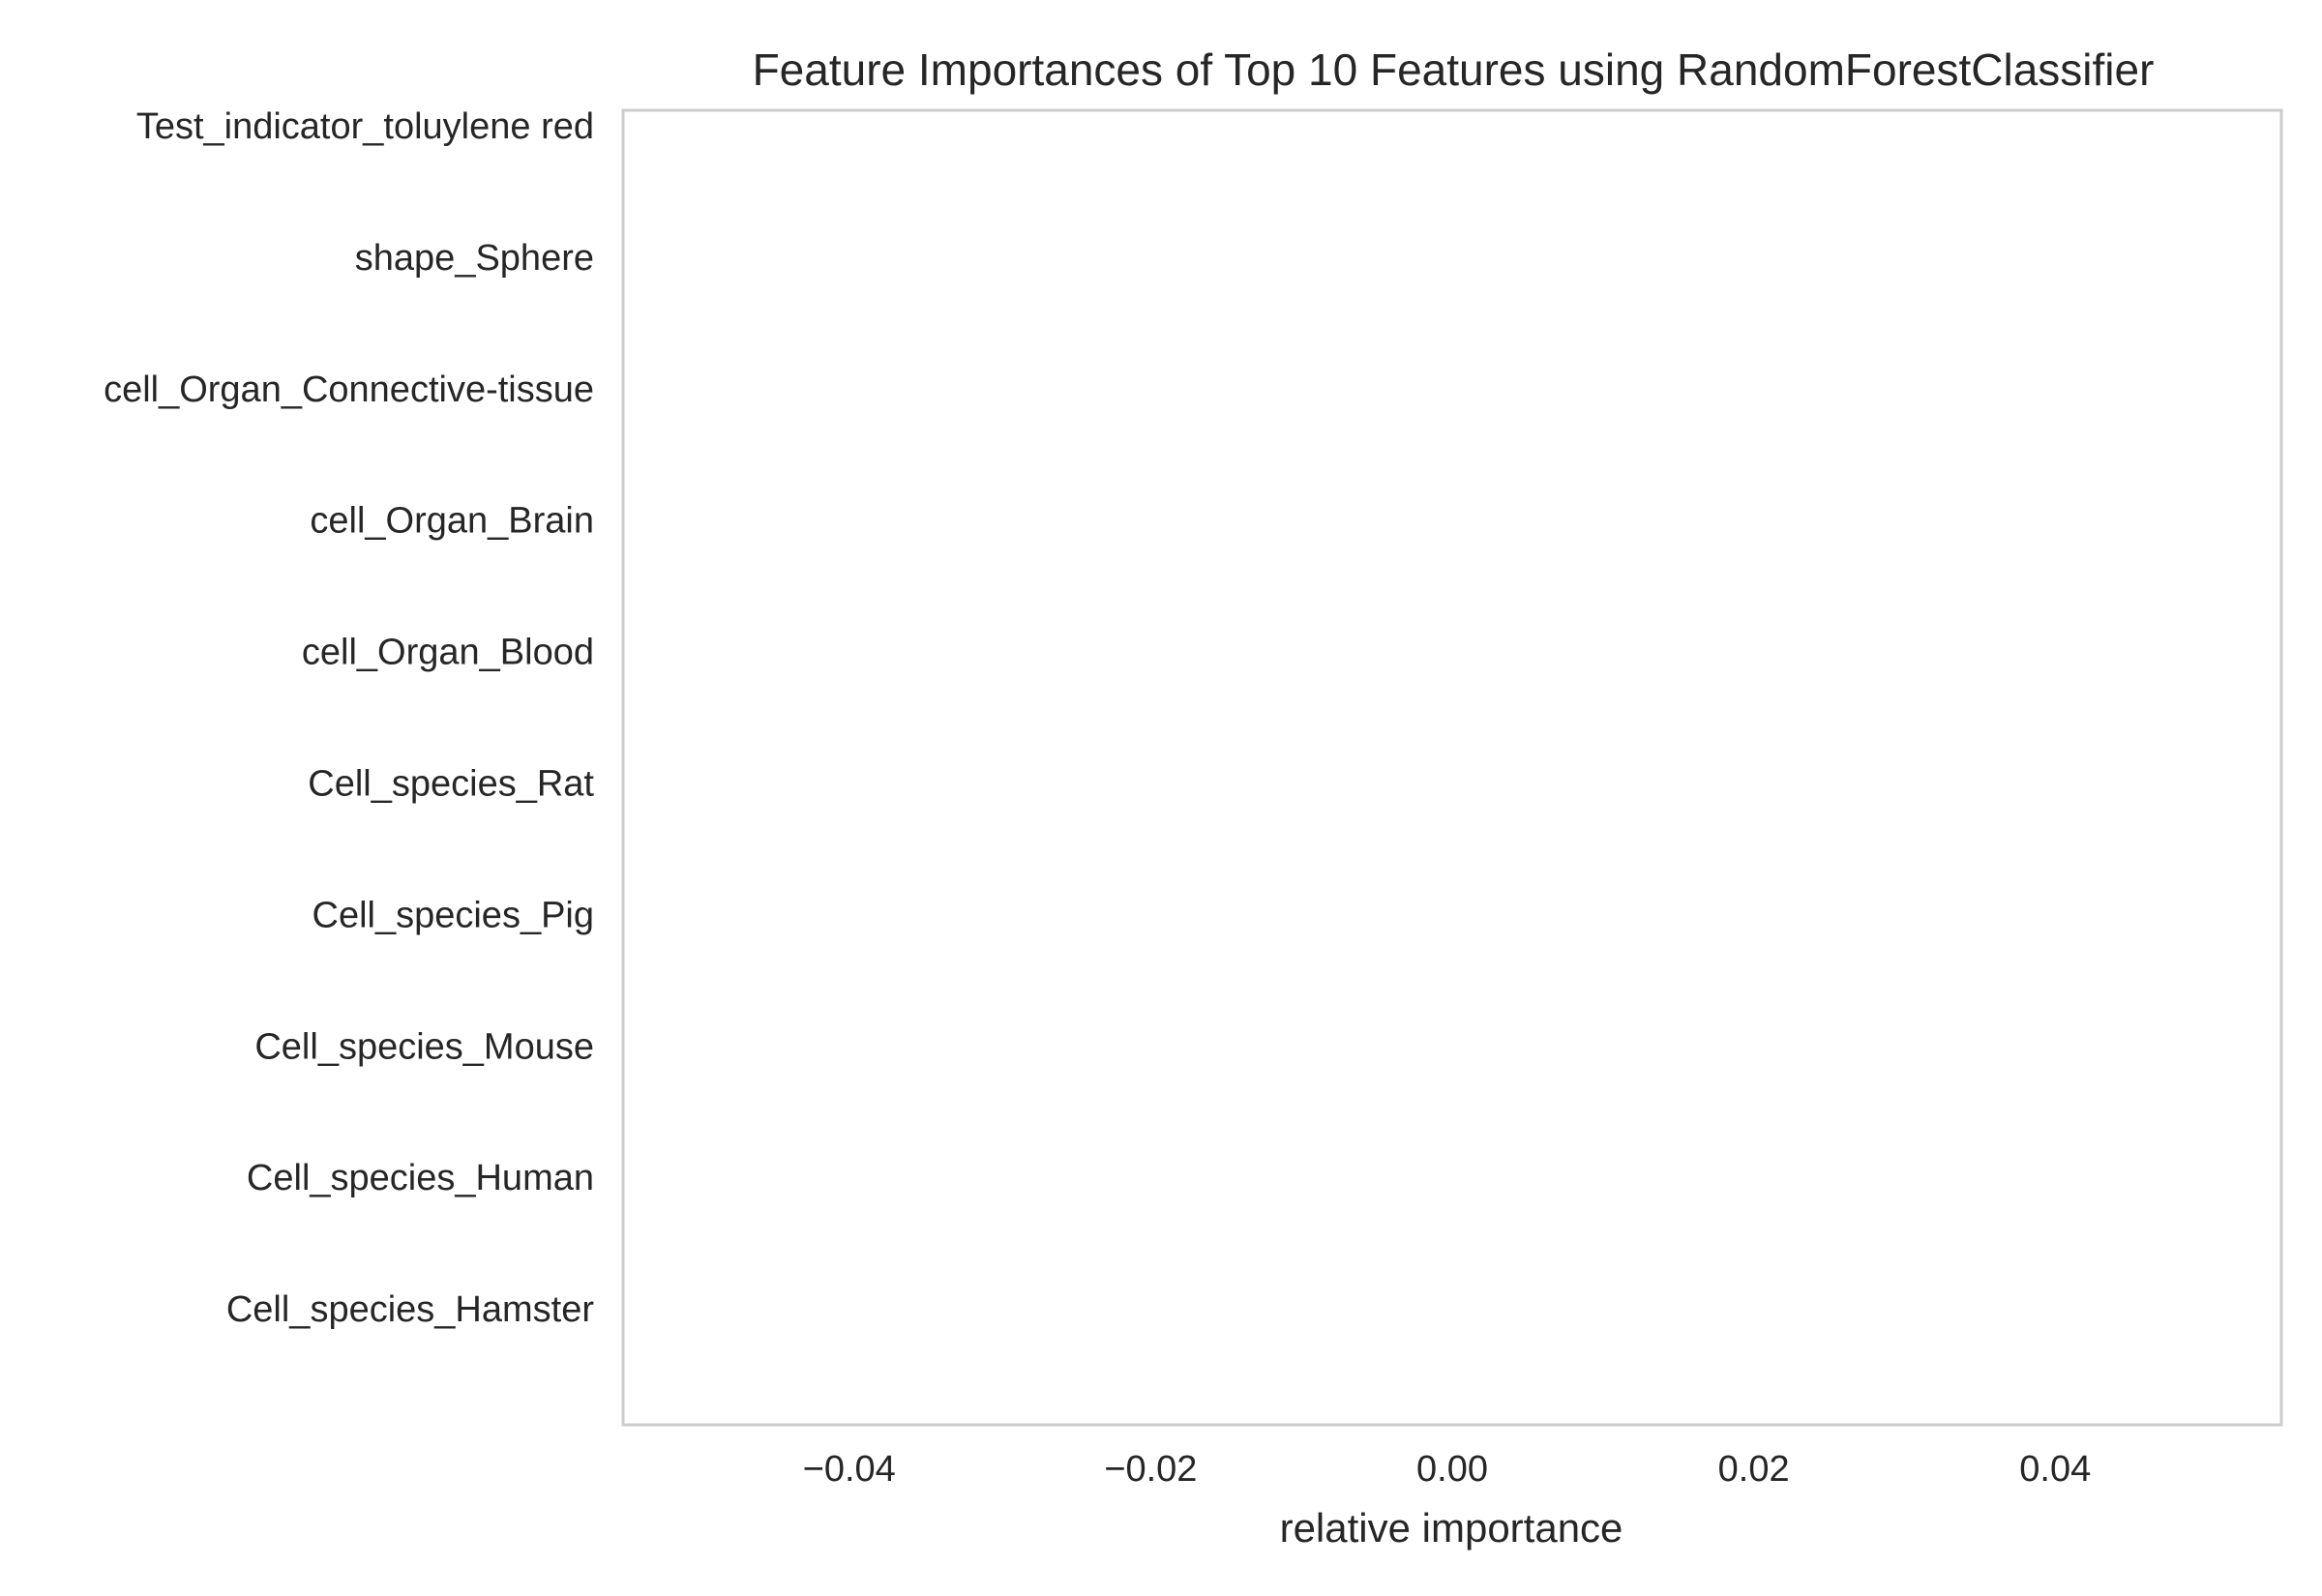 The height and width of the screenshot is (1596, 2322). I want to click on x-tick-label: 0.04, so click(2055, 1469).